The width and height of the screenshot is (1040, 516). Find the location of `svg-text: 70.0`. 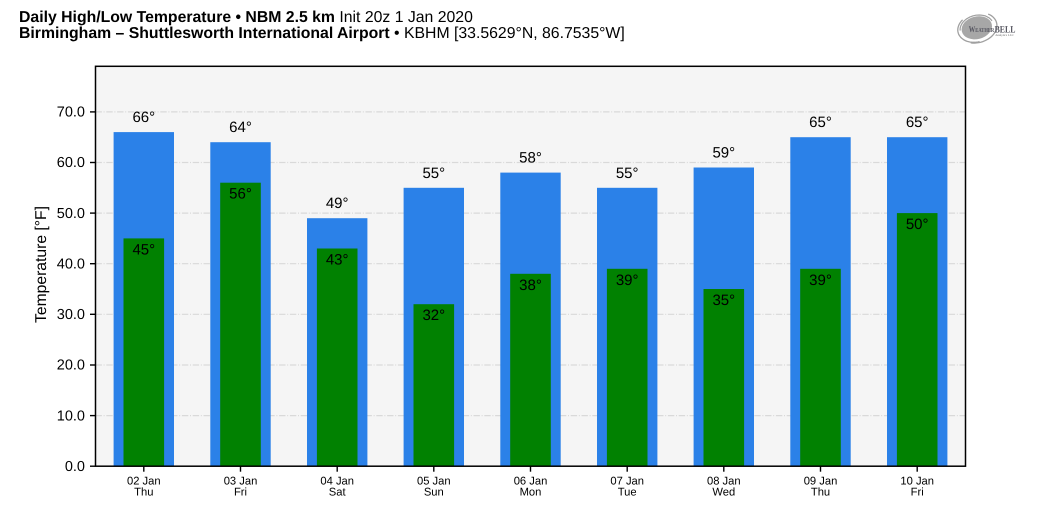

svg-text: 70.0 is located at coordinates (71, 113).